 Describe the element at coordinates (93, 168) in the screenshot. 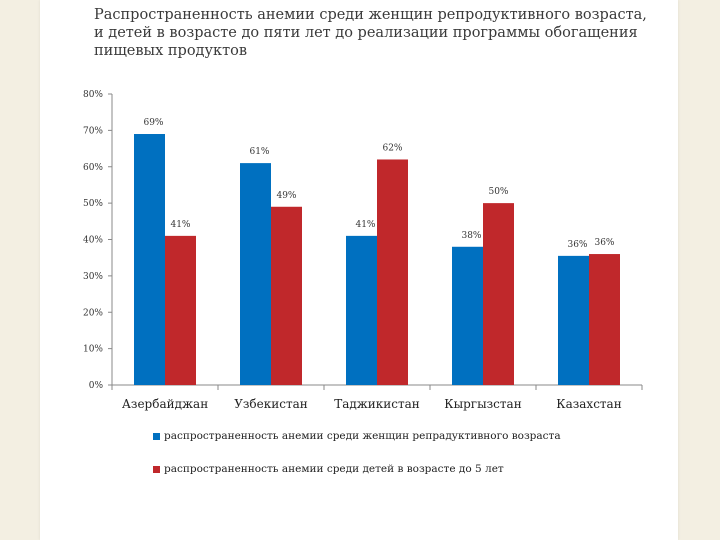

I see `y-tick-label: 60%` at that location.